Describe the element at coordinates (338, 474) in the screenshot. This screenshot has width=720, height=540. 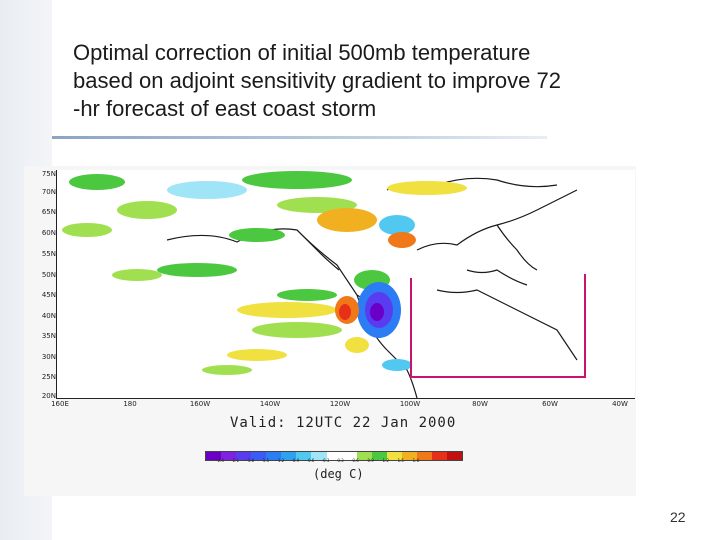
I see `colorbar-units: (deg C)` at that location.